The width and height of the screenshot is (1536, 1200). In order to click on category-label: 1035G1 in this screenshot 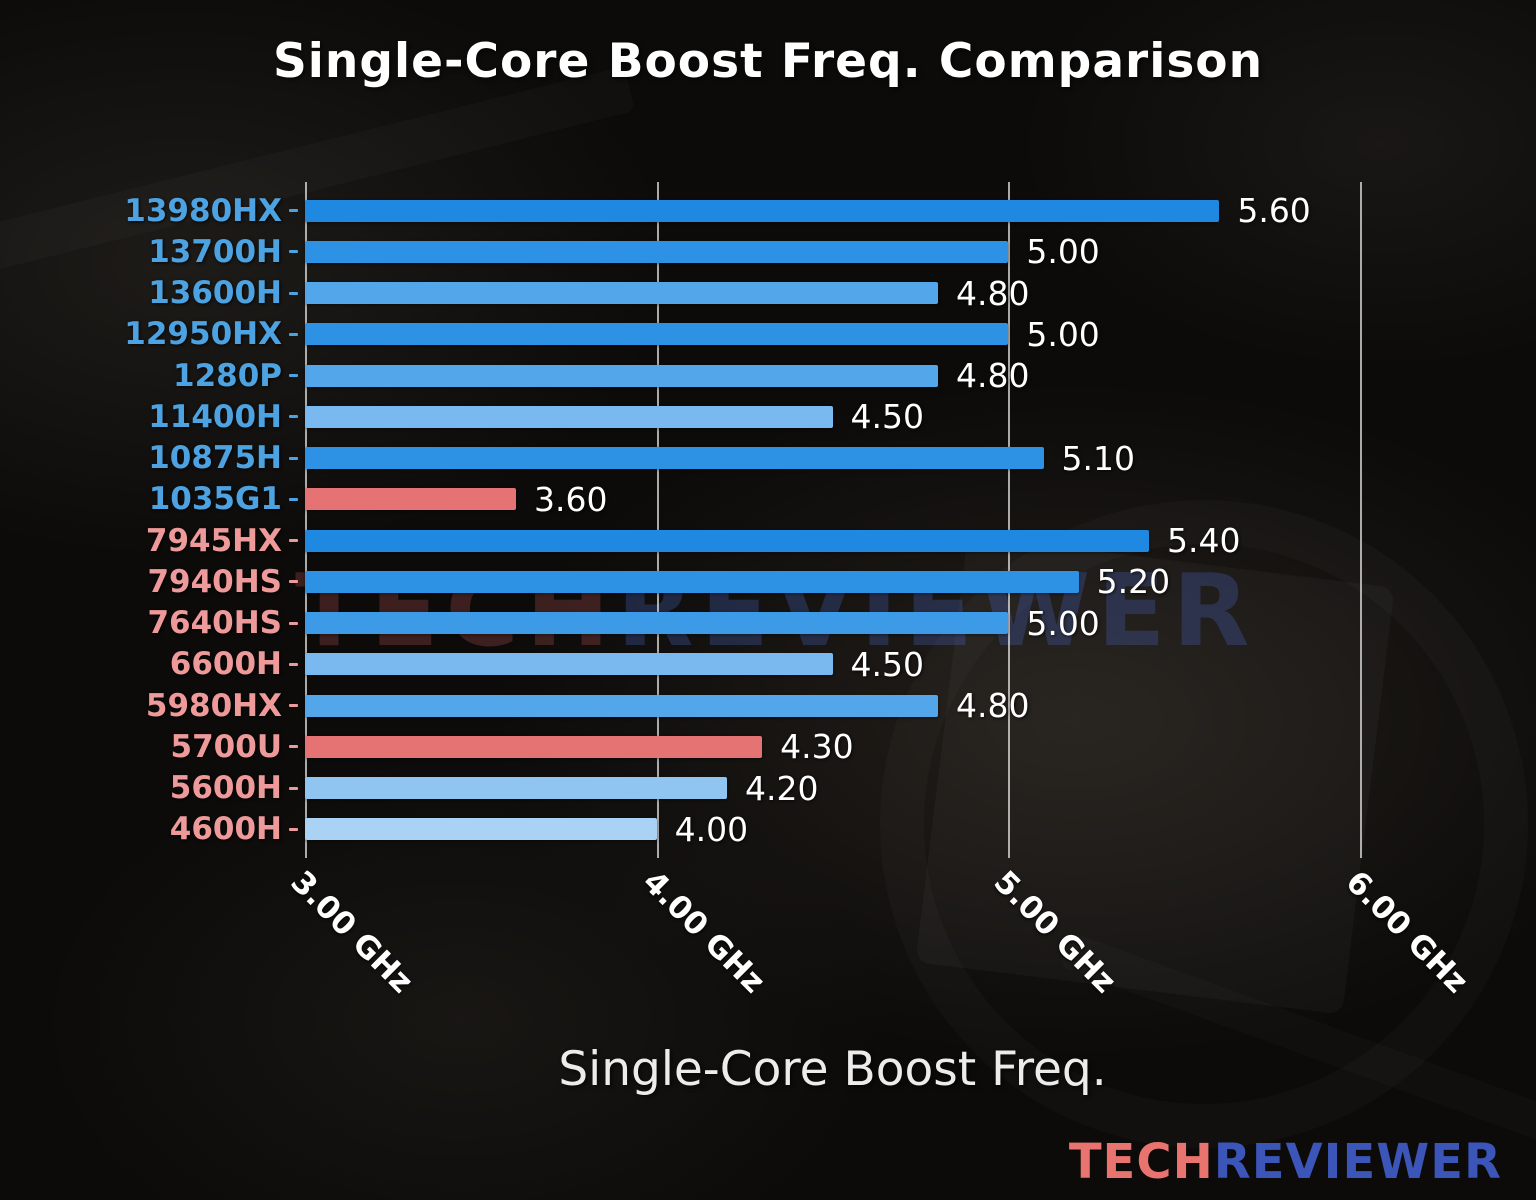, I will do `click(215, 499)`.